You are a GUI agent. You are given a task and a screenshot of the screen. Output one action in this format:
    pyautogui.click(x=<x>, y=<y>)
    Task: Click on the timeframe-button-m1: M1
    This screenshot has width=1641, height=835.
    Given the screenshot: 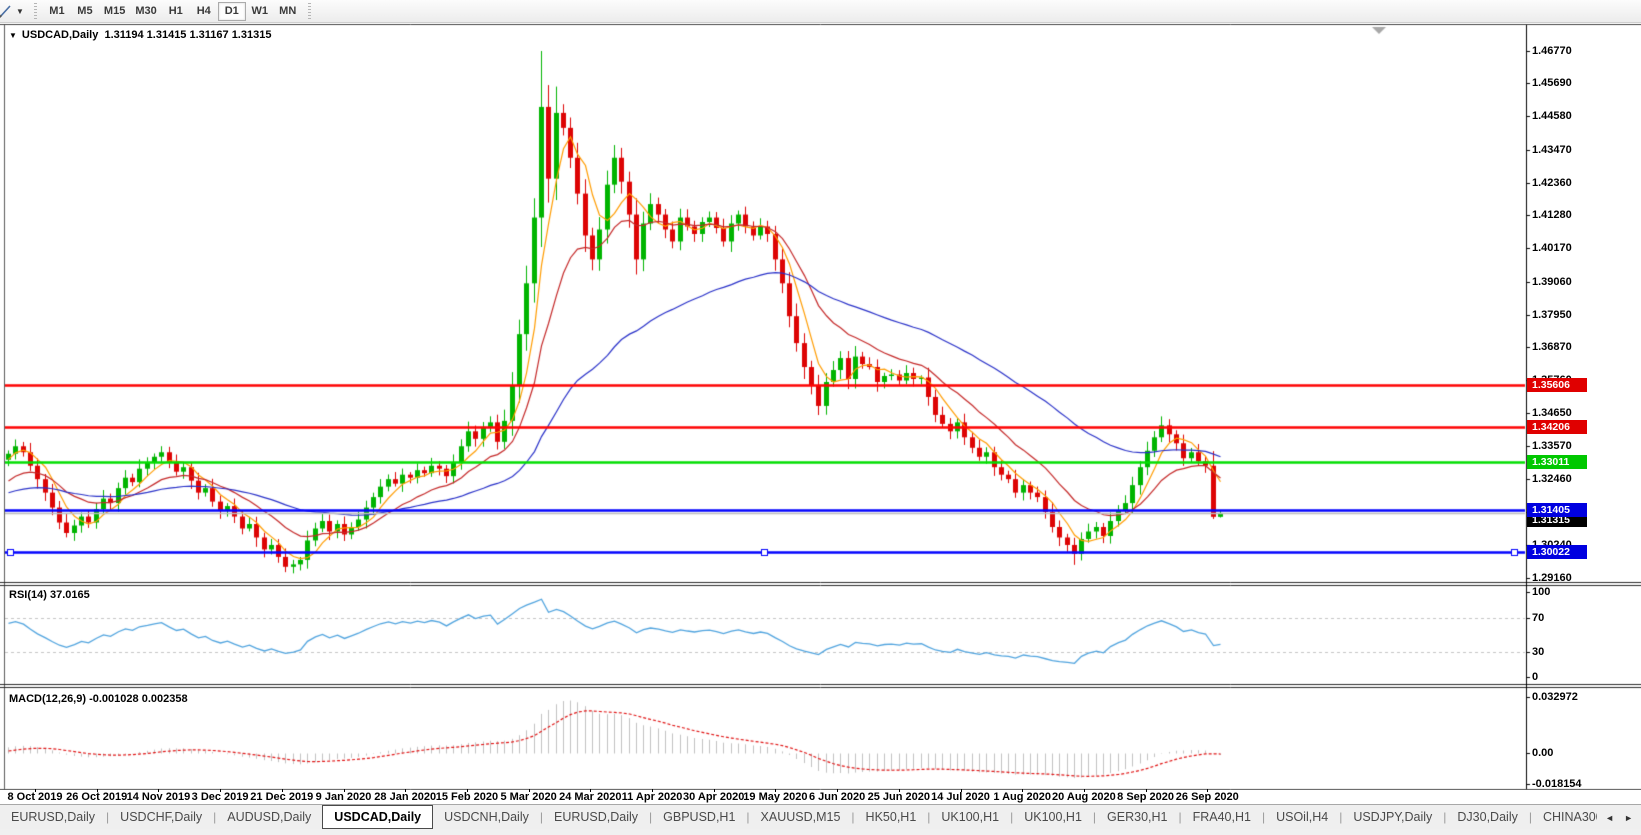 What is the action you would take?
    pyautogui.click(x=57, y=10)
    